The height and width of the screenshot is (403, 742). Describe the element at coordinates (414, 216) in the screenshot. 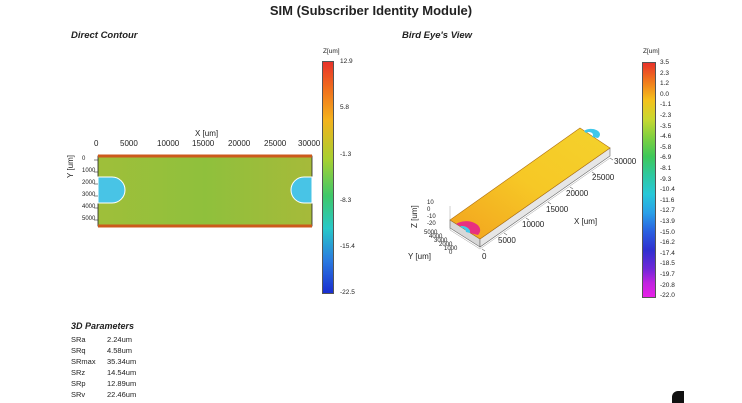

I see `bird-eye-z-axis-label: Z [um]` at that location.